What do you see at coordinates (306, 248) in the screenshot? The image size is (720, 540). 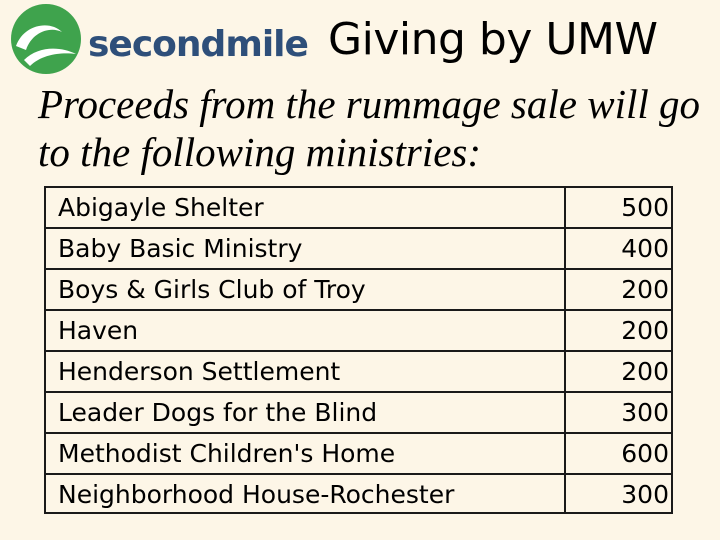 I see `ministry-name: Baby Basic Ministry` at bounding box center [306, 248].